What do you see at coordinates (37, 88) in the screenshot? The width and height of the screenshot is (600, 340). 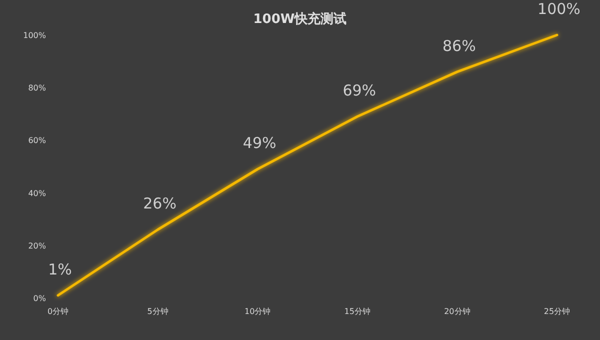 I see `y-tick-label: 80%` at bounding box center [37, 88].